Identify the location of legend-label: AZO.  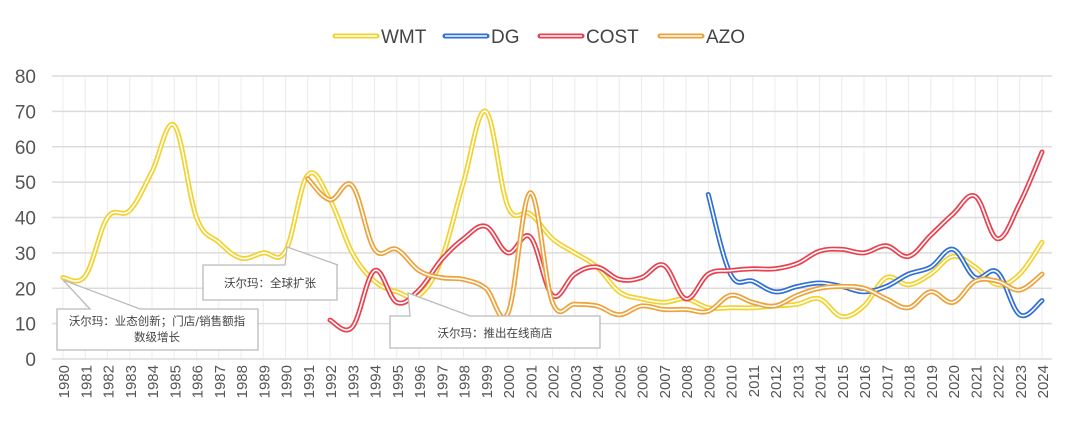
(725, 37).